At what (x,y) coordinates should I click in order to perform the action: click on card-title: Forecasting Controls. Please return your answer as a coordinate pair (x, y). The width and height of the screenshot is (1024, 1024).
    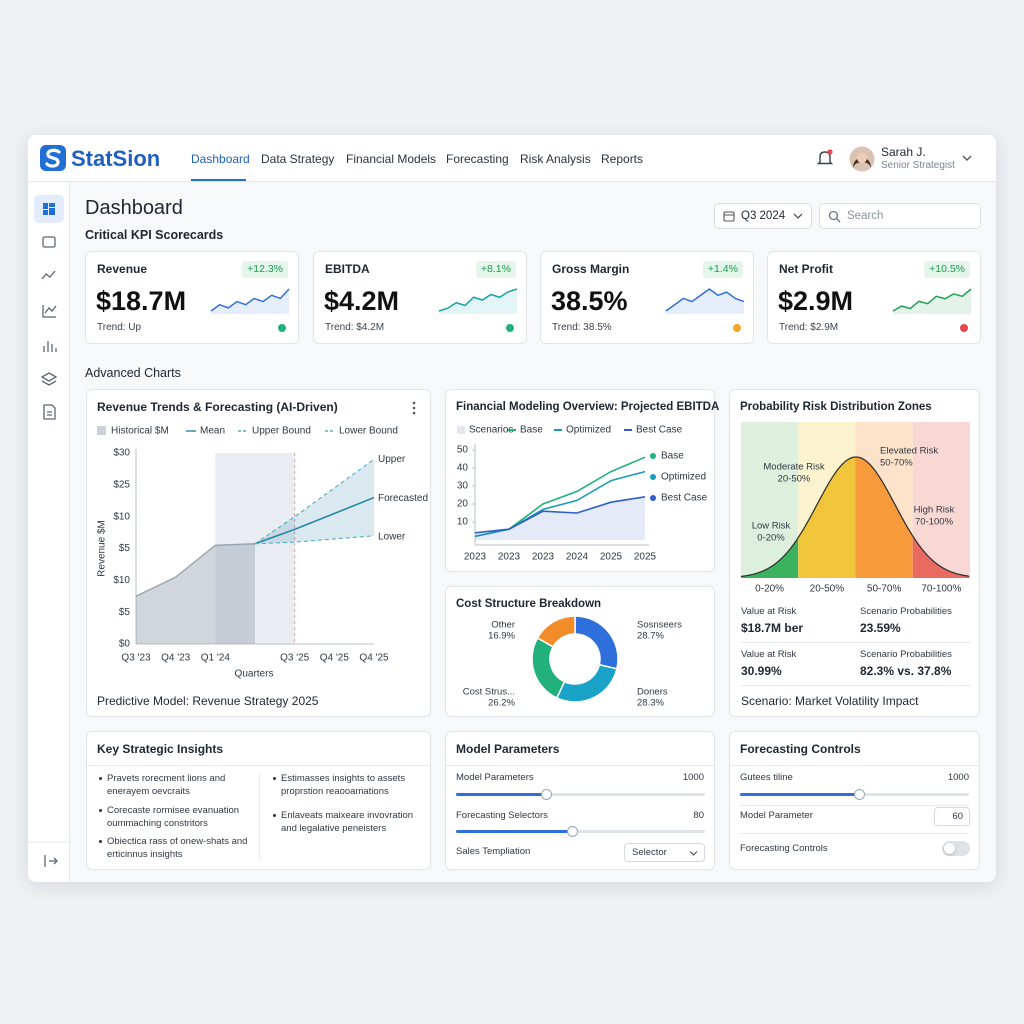
    Looking at the image, I should click on (800, 749).